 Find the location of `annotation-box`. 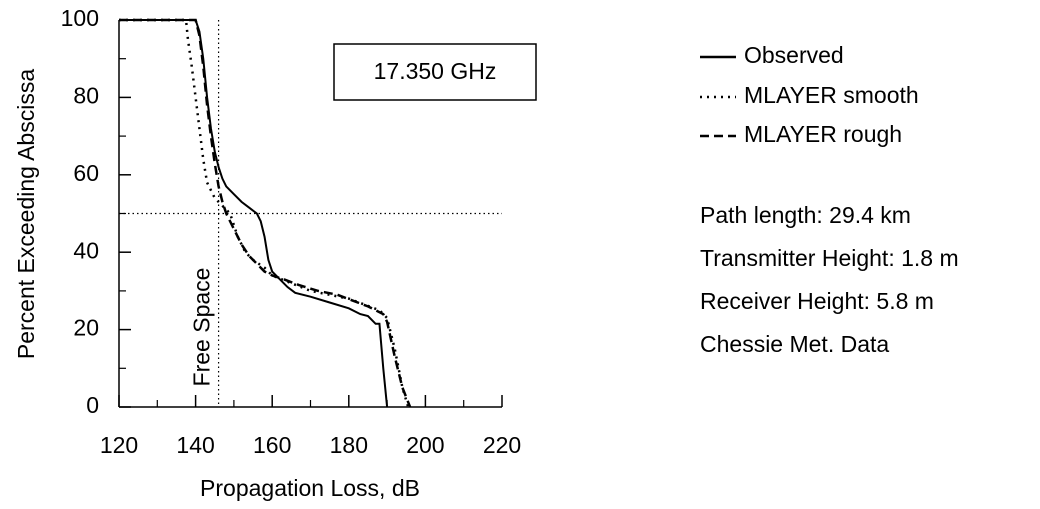

annotation-box is located at coordinates (435, 72).